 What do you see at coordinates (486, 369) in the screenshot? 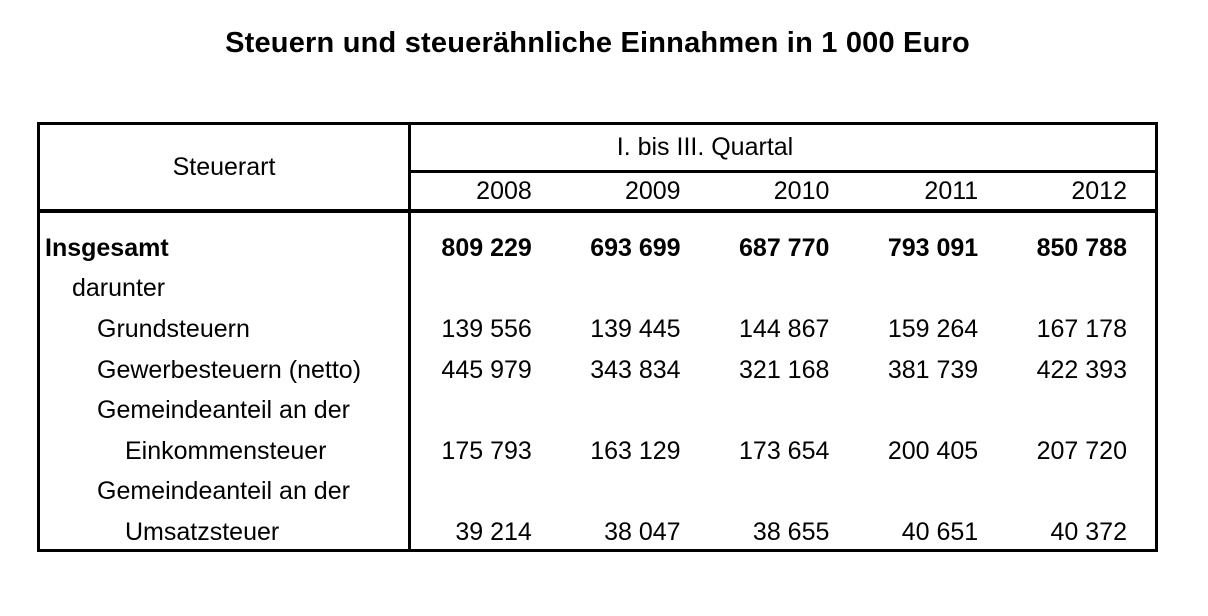
I see `value-cell: 445 979` at bounding box center [486, 369].